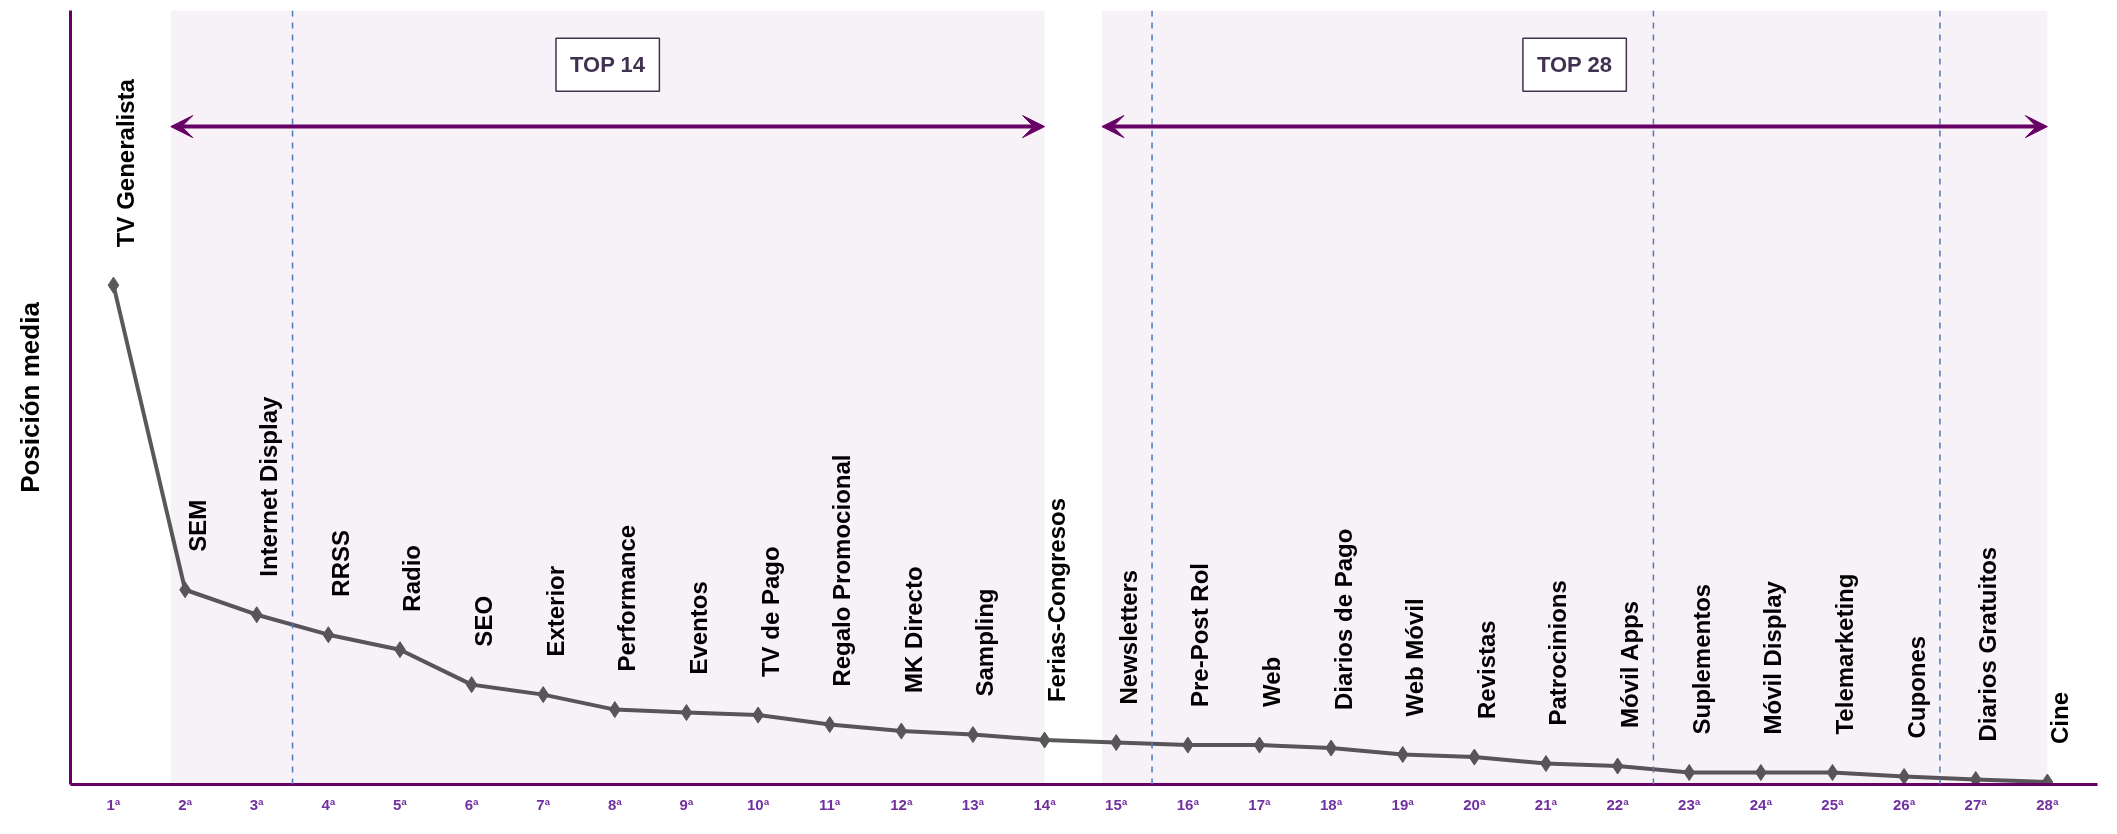 This screenshot has height=834, width=2117. What do you see at coordinates (1045, 804) in the screenshot?
I see `x-tick-label: 14ª` at bounding box center [1045, 804].